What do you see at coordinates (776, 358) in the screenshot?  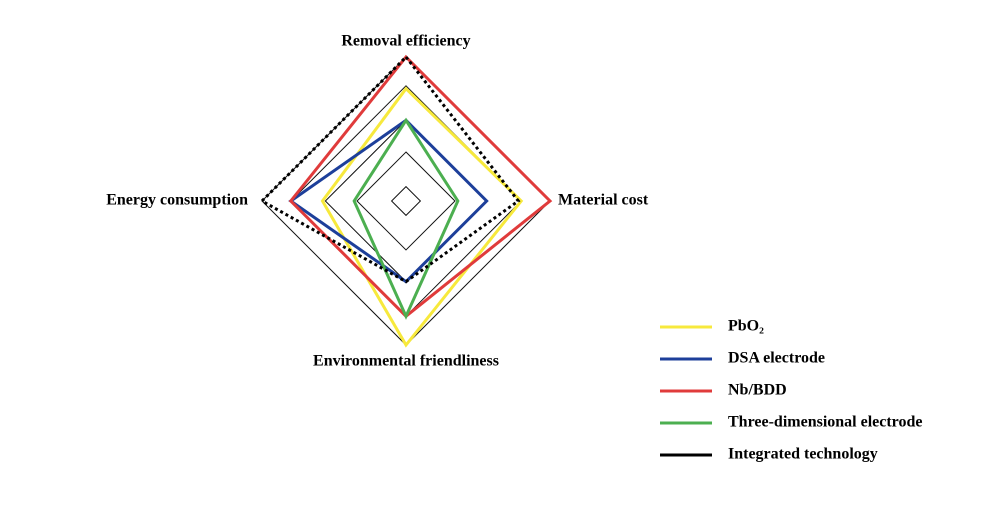 I see `legend-label: DSA electrode` at bounding box center [776, 358].